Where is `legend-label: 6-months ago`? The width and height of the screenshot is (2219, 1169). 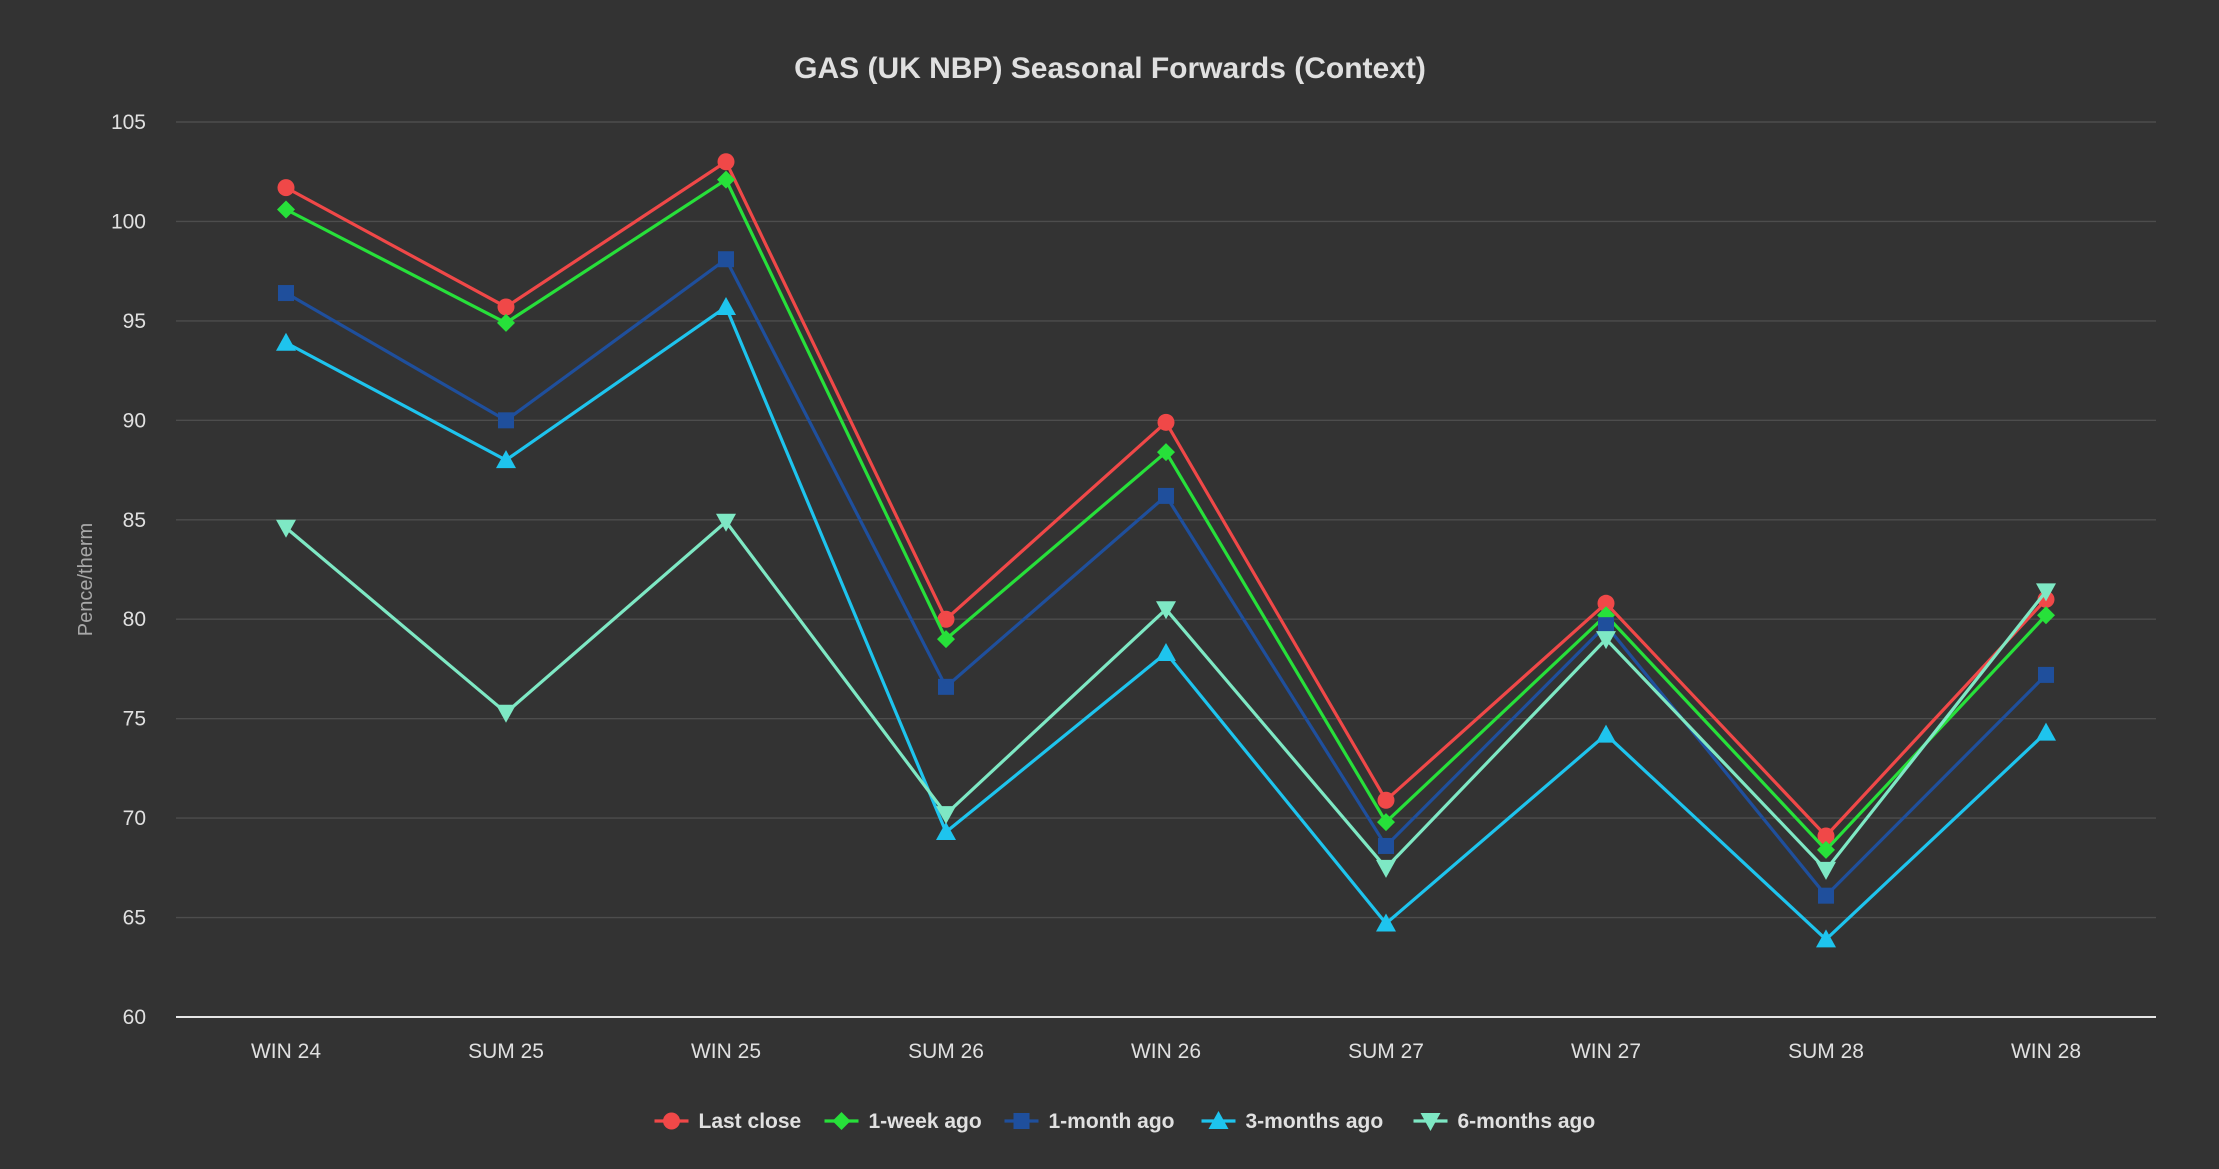
legend-label: 6-months ago is located at coordinates (1527, 1121).